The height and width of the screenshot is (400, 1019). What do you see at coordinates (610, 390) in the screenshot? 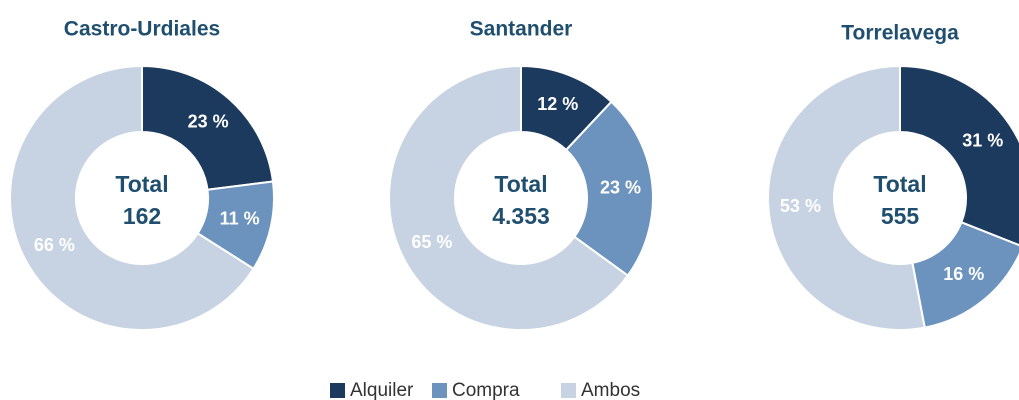
I see `legend-label: Ambos` at bounding box center [610, 390].